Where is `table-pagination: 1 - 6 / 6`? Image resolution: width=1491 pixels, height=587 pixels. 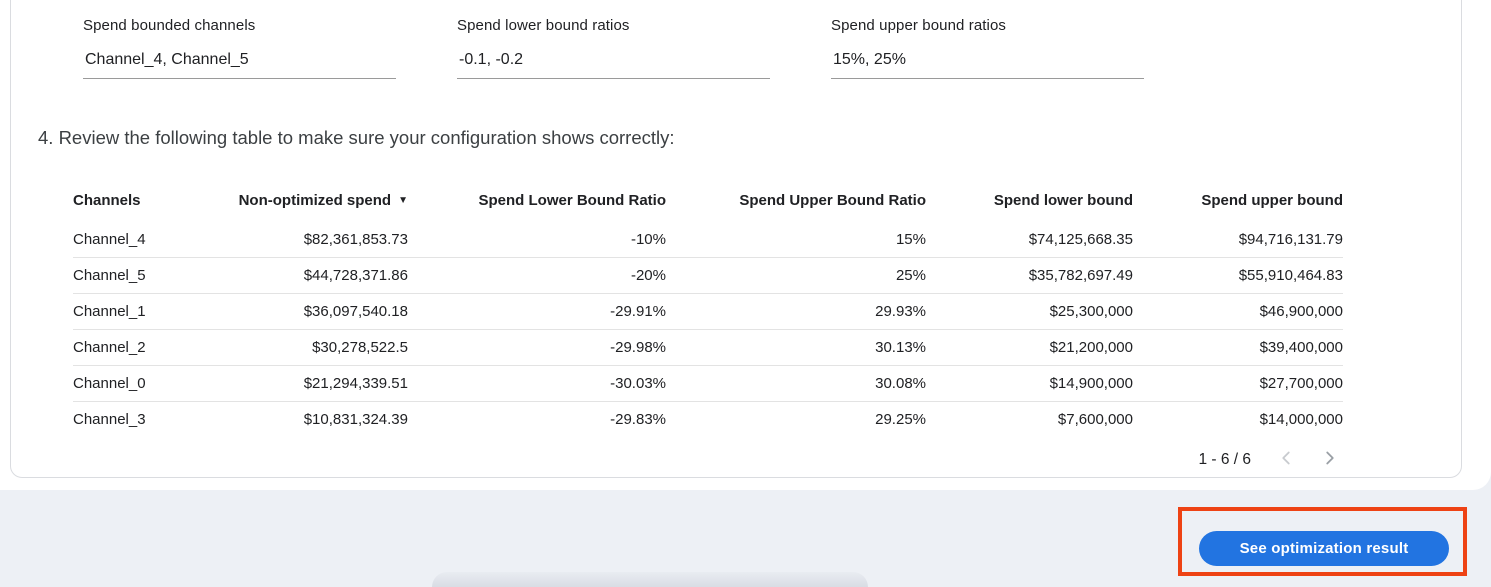 table-pagination: 1 - 6 / 6 is located at coordinates (708, 460).